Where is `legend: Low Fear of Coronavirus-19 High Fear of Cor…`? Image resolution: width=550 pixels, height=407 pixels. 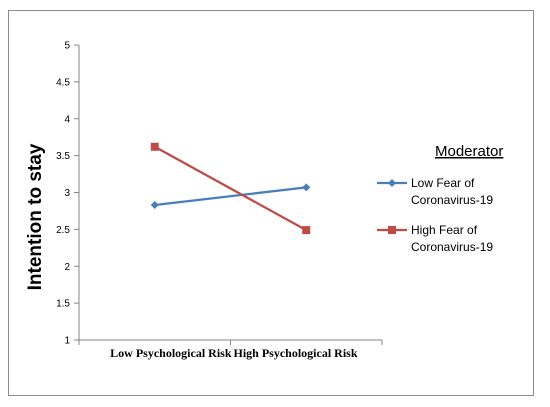 legend: Low Fear of Coronavirus-19 High Fear of Cor… is located at coordinates (435, 215).